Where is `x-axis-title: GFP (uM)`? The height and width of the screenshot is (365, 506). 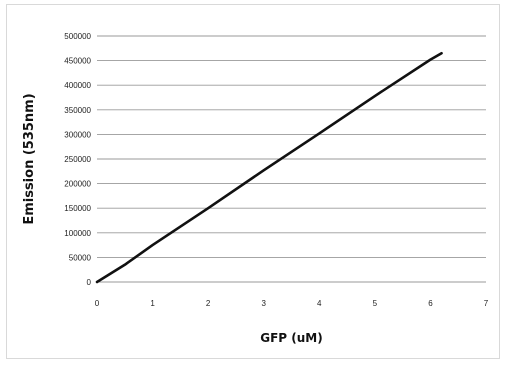
x-axis-title: GFP (uM) is located at coordinates (291, 338).